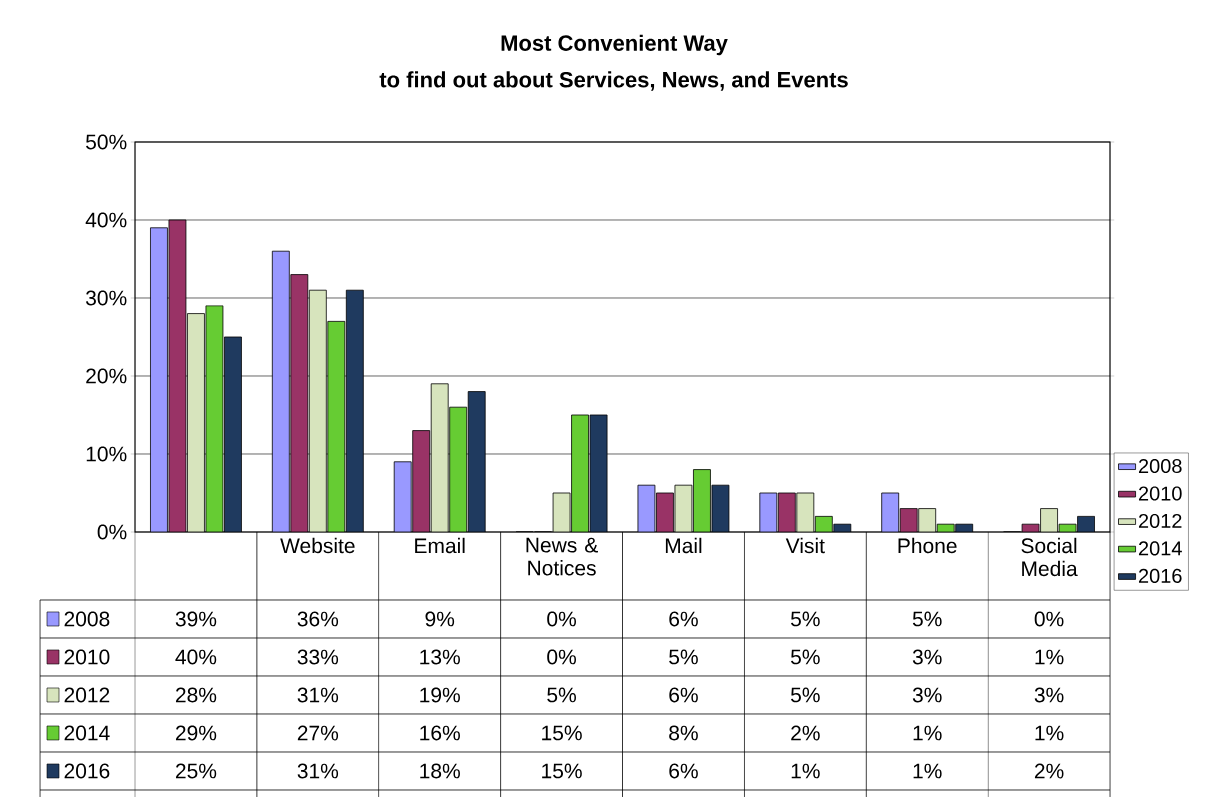  Describe the element at coordinates (1160, 493) in the screenshot. I see `legend-label: 2010` at that location.